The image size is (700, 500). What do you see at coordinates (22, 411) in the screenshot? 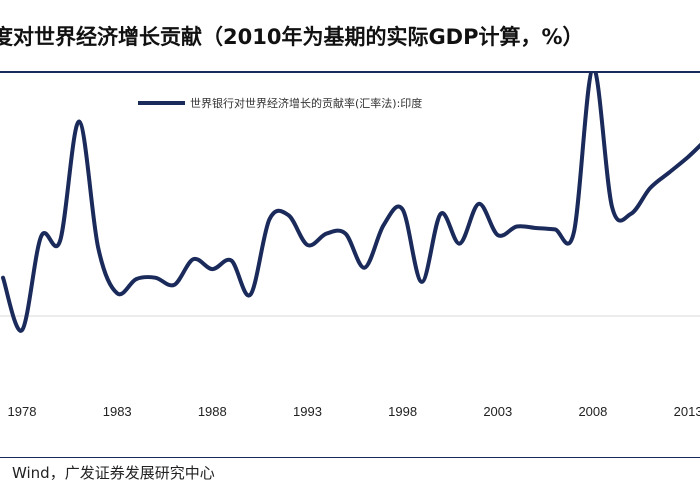
I see `x-tick-label: 1978` at bounding box center [22, 411].